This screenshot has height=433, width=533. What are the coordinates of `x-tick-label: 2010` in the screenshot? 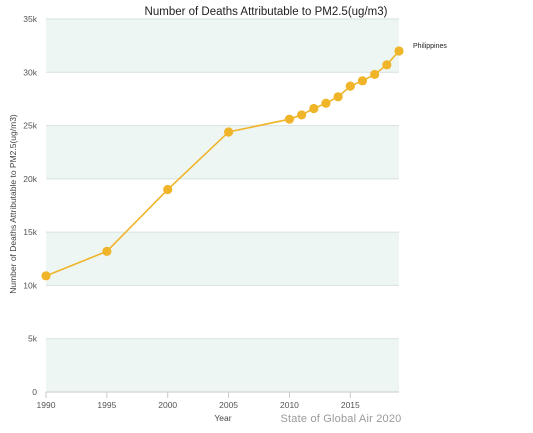 It's located at (289, 405).